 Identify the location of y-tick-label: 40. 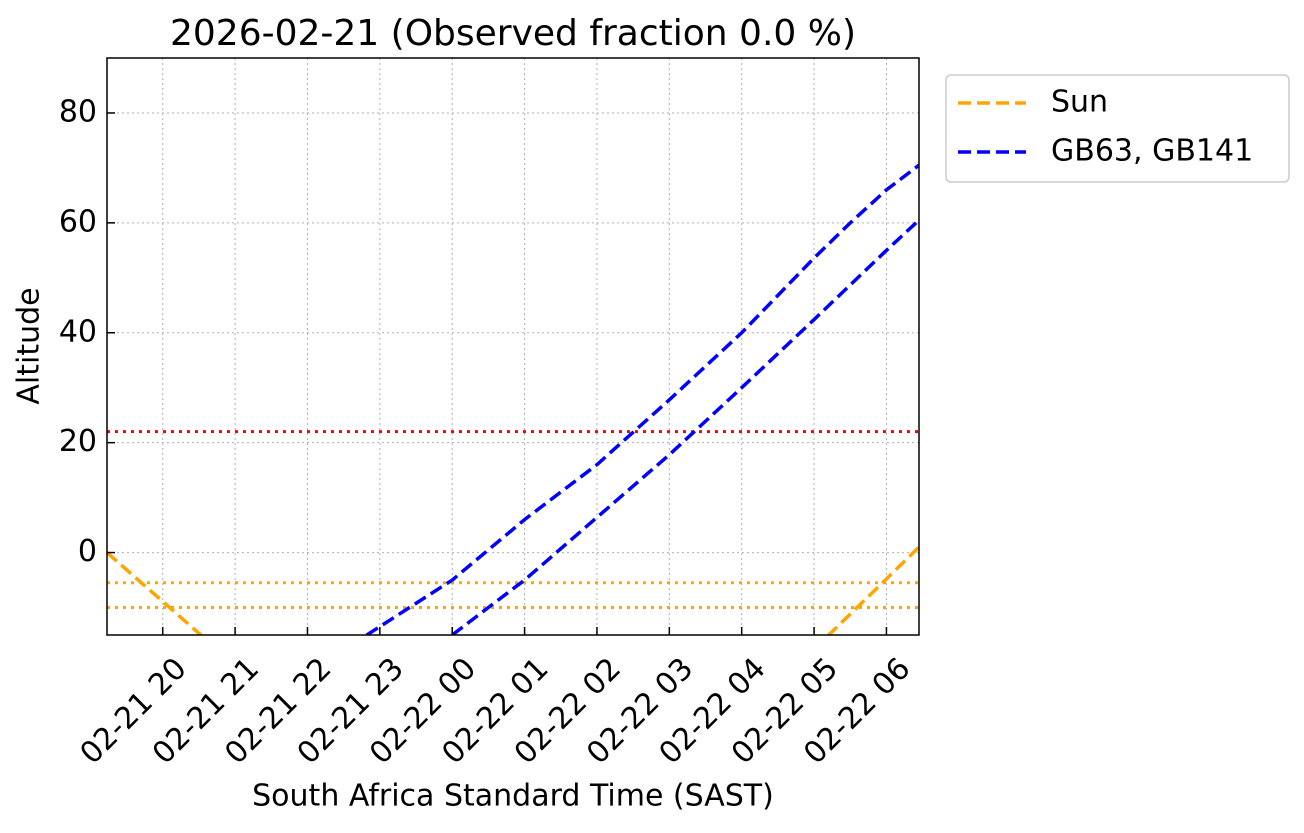
(78, 331).